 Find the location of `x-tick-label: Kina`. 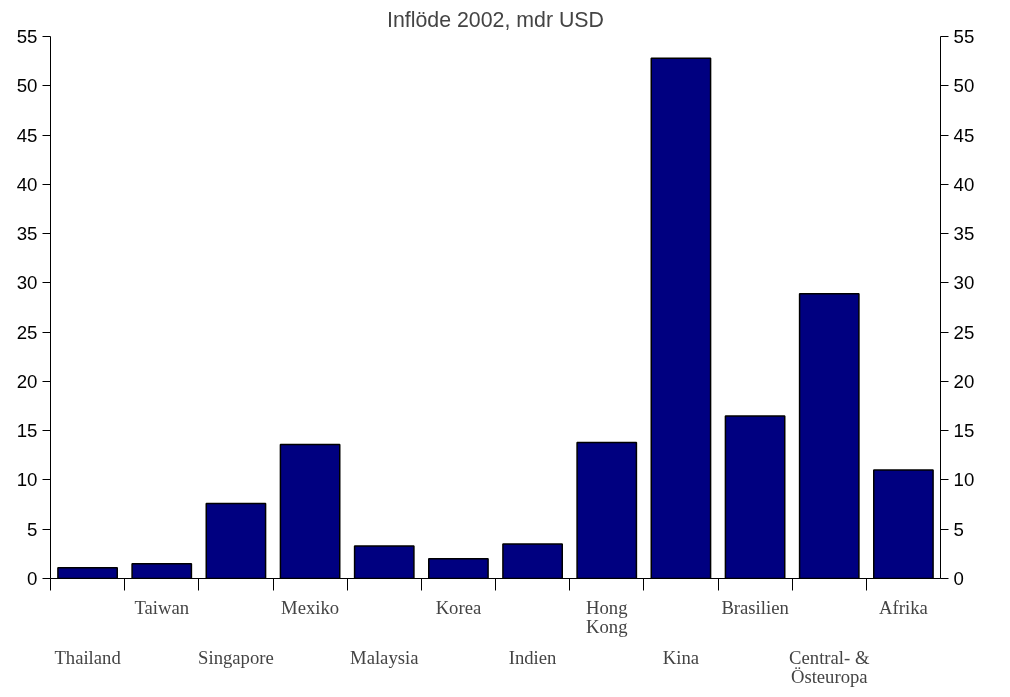

x-tick-label: Kina is located at coordinates (681, 657).